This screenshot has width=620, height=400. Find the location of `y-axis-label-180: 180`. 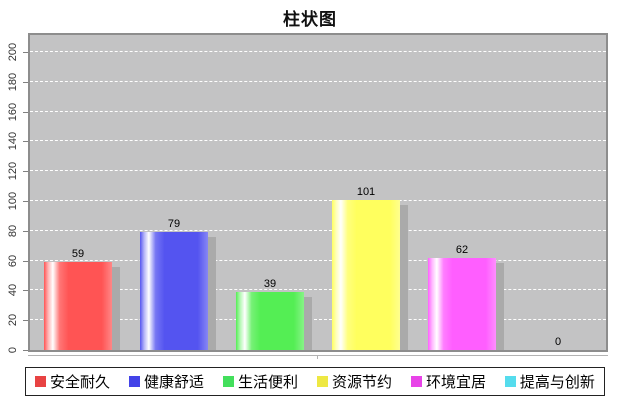

y-axis-label-180: 180 is located at coordinates (13, 81).